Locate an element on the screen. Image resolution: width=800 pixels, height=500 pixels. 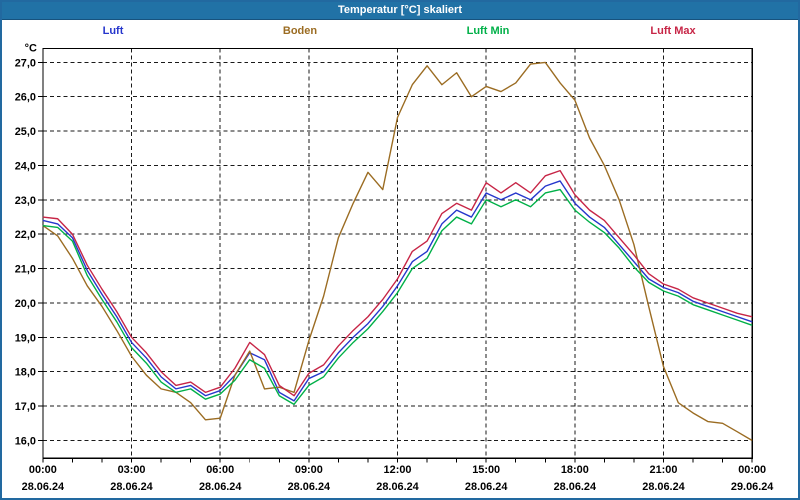
svg-text: 21,0 is located at coordinates (25, 270).